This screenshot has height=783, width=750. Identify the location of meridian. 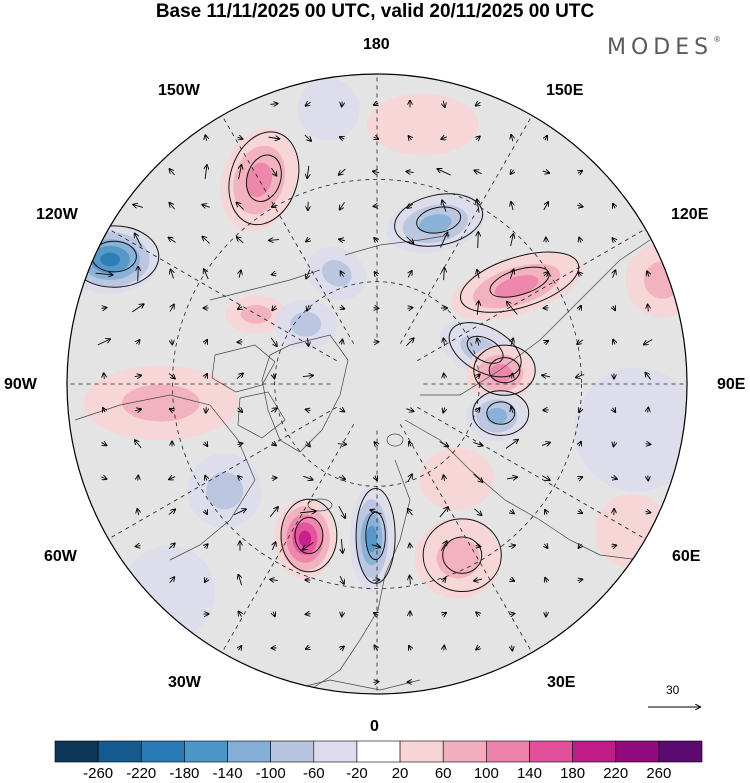
(222, 473).